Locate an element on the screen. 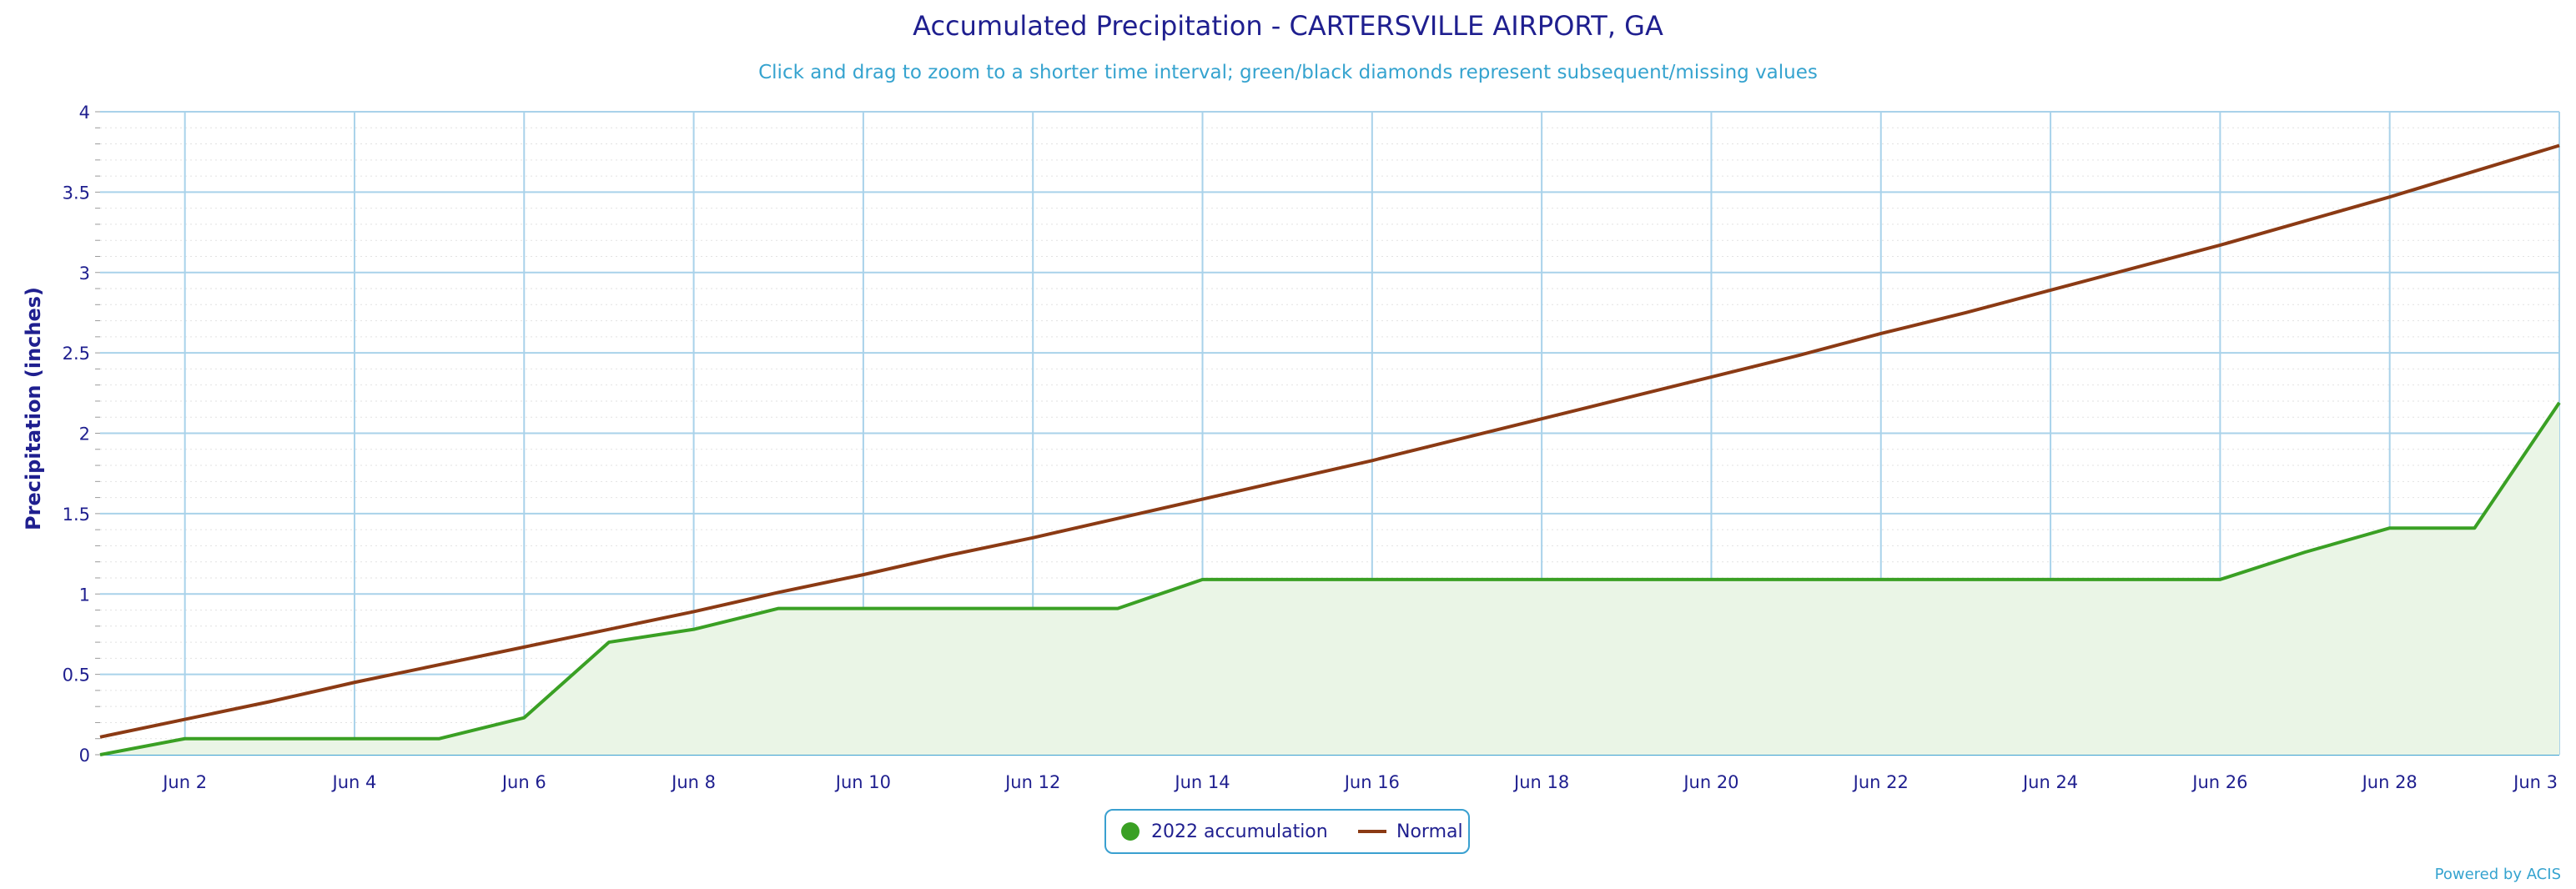 The height and width of the screenshot is (889, 2576). x-tick-label: Jun 24 is located at coordinates (2049, 782).